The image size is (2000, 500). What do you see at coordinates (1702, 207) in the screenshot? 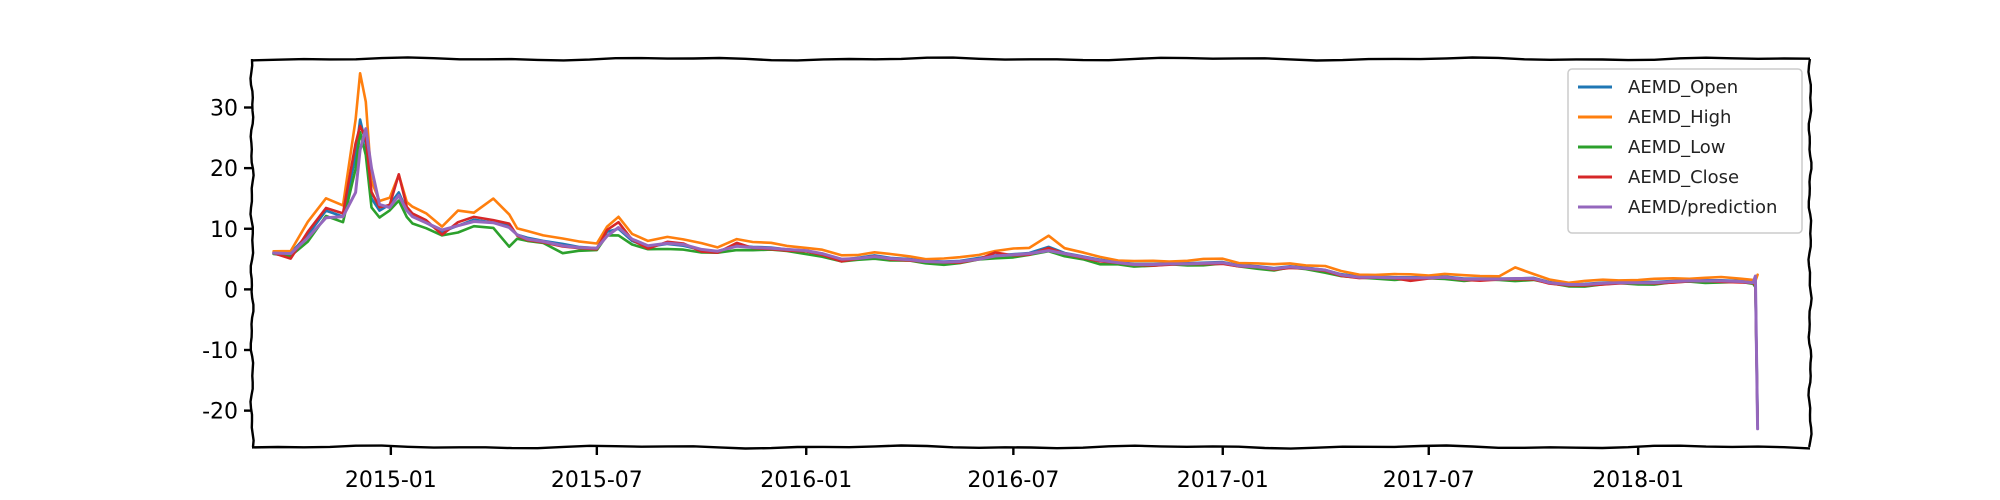
I see `legend-label: AEMD/prediction` at bounding box center [1702, 207].